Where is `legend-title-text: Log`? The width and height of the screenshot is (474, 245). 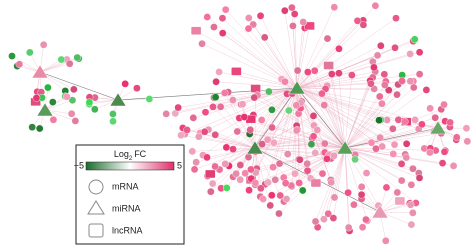
legend-title-text: Log is located at coordinates (121, 154).